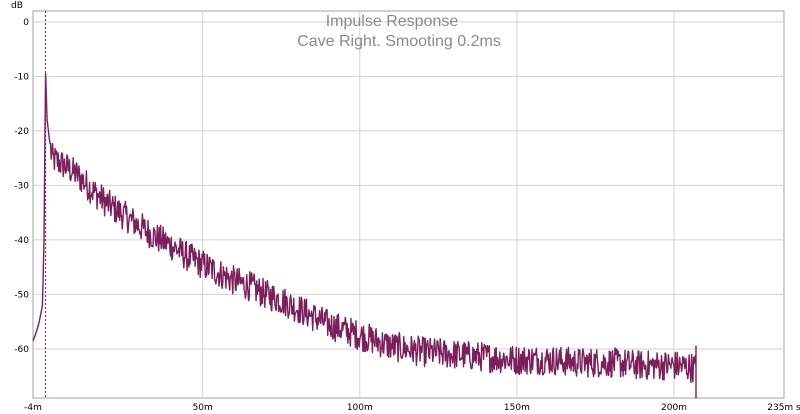  I want to click on x-tick-label: 150m, so click(517, 408).